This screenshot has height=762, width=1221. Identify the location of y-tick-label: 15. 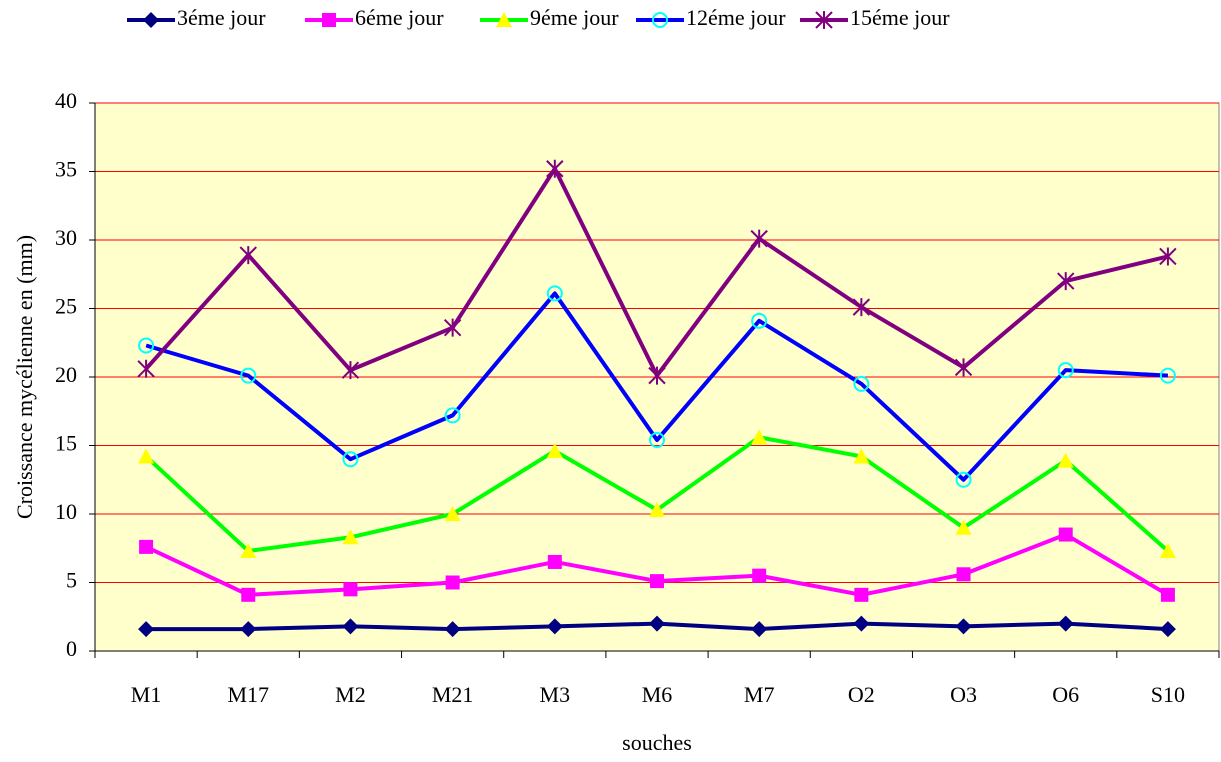
(66, 443).